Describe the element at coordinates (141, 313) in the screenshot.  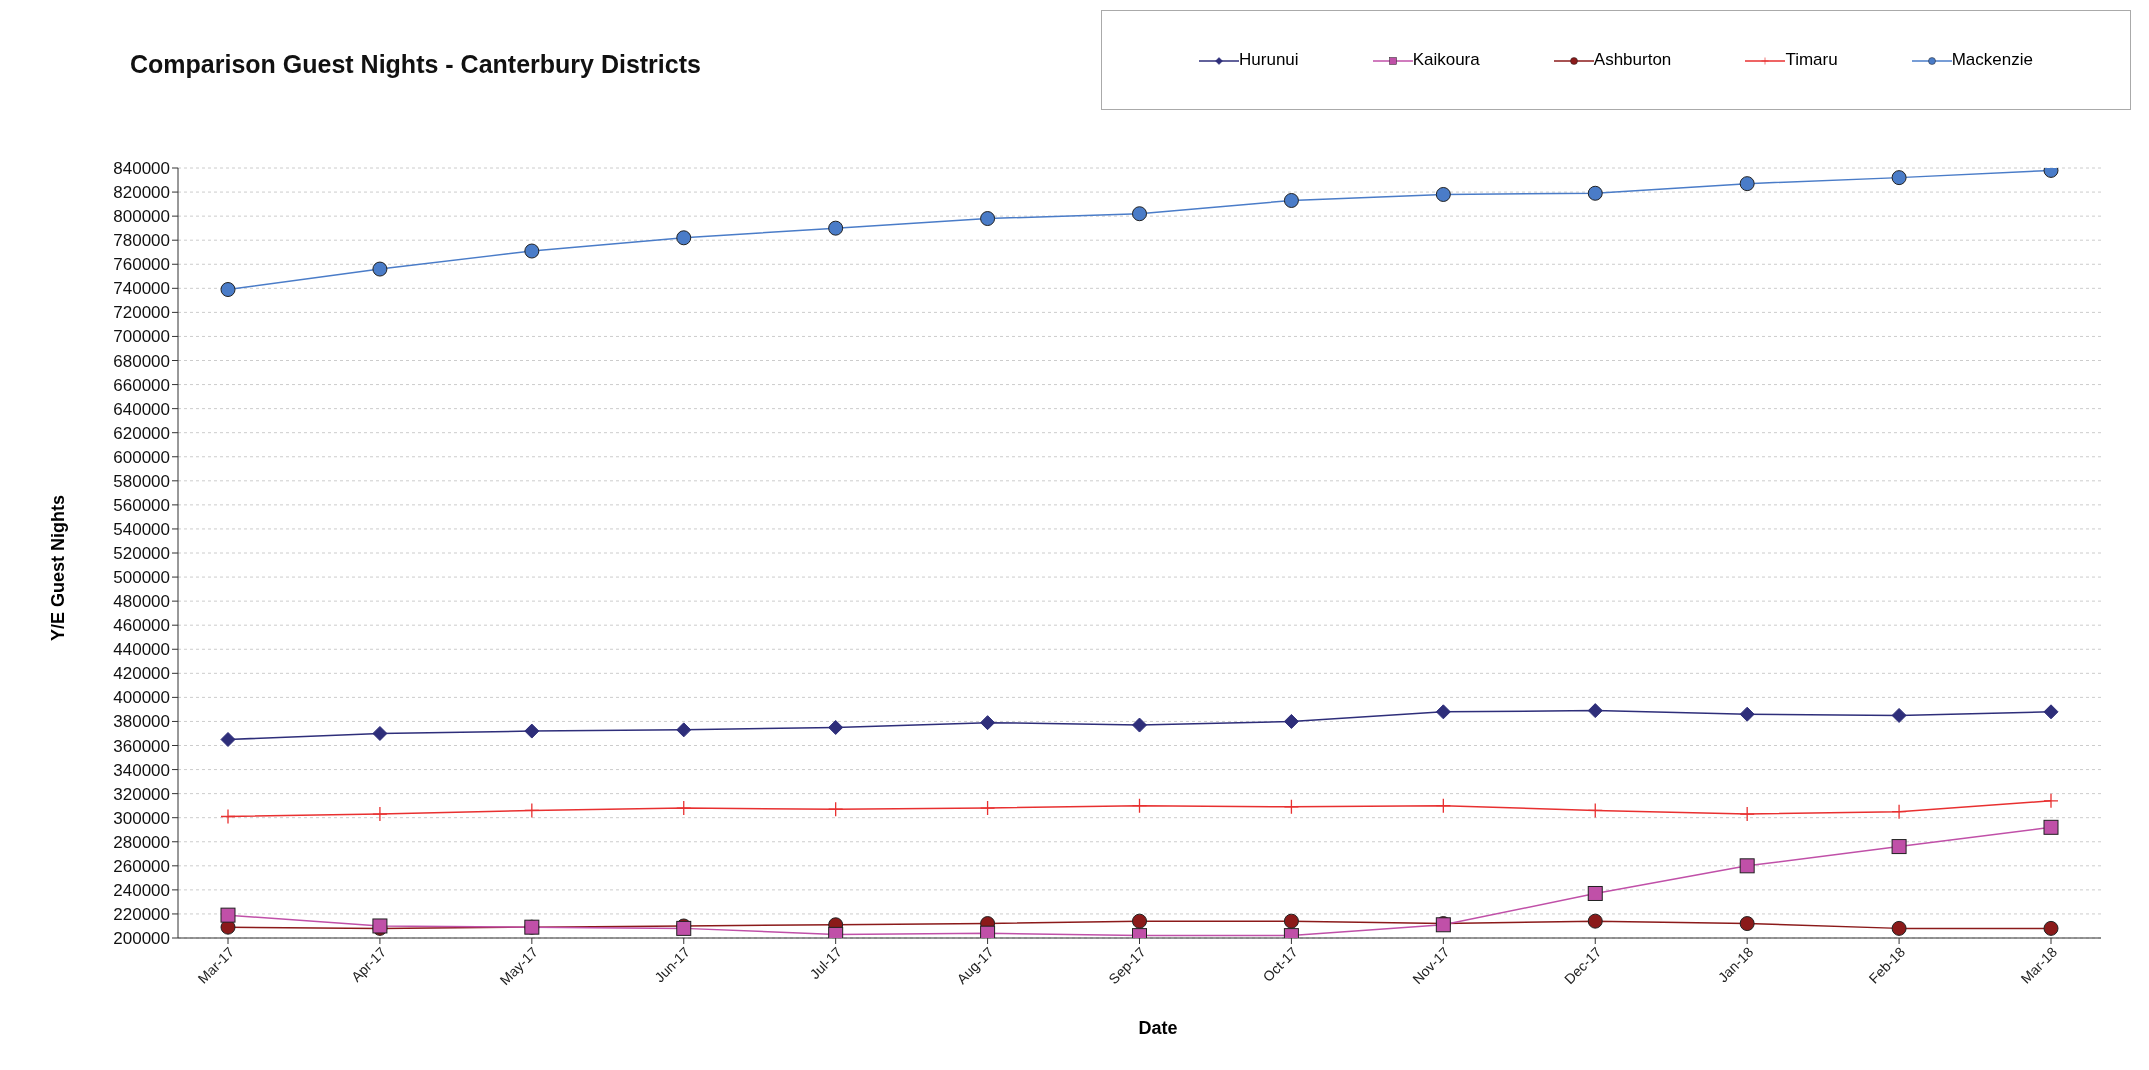
I see `y-tick-label: 720000` at that location.